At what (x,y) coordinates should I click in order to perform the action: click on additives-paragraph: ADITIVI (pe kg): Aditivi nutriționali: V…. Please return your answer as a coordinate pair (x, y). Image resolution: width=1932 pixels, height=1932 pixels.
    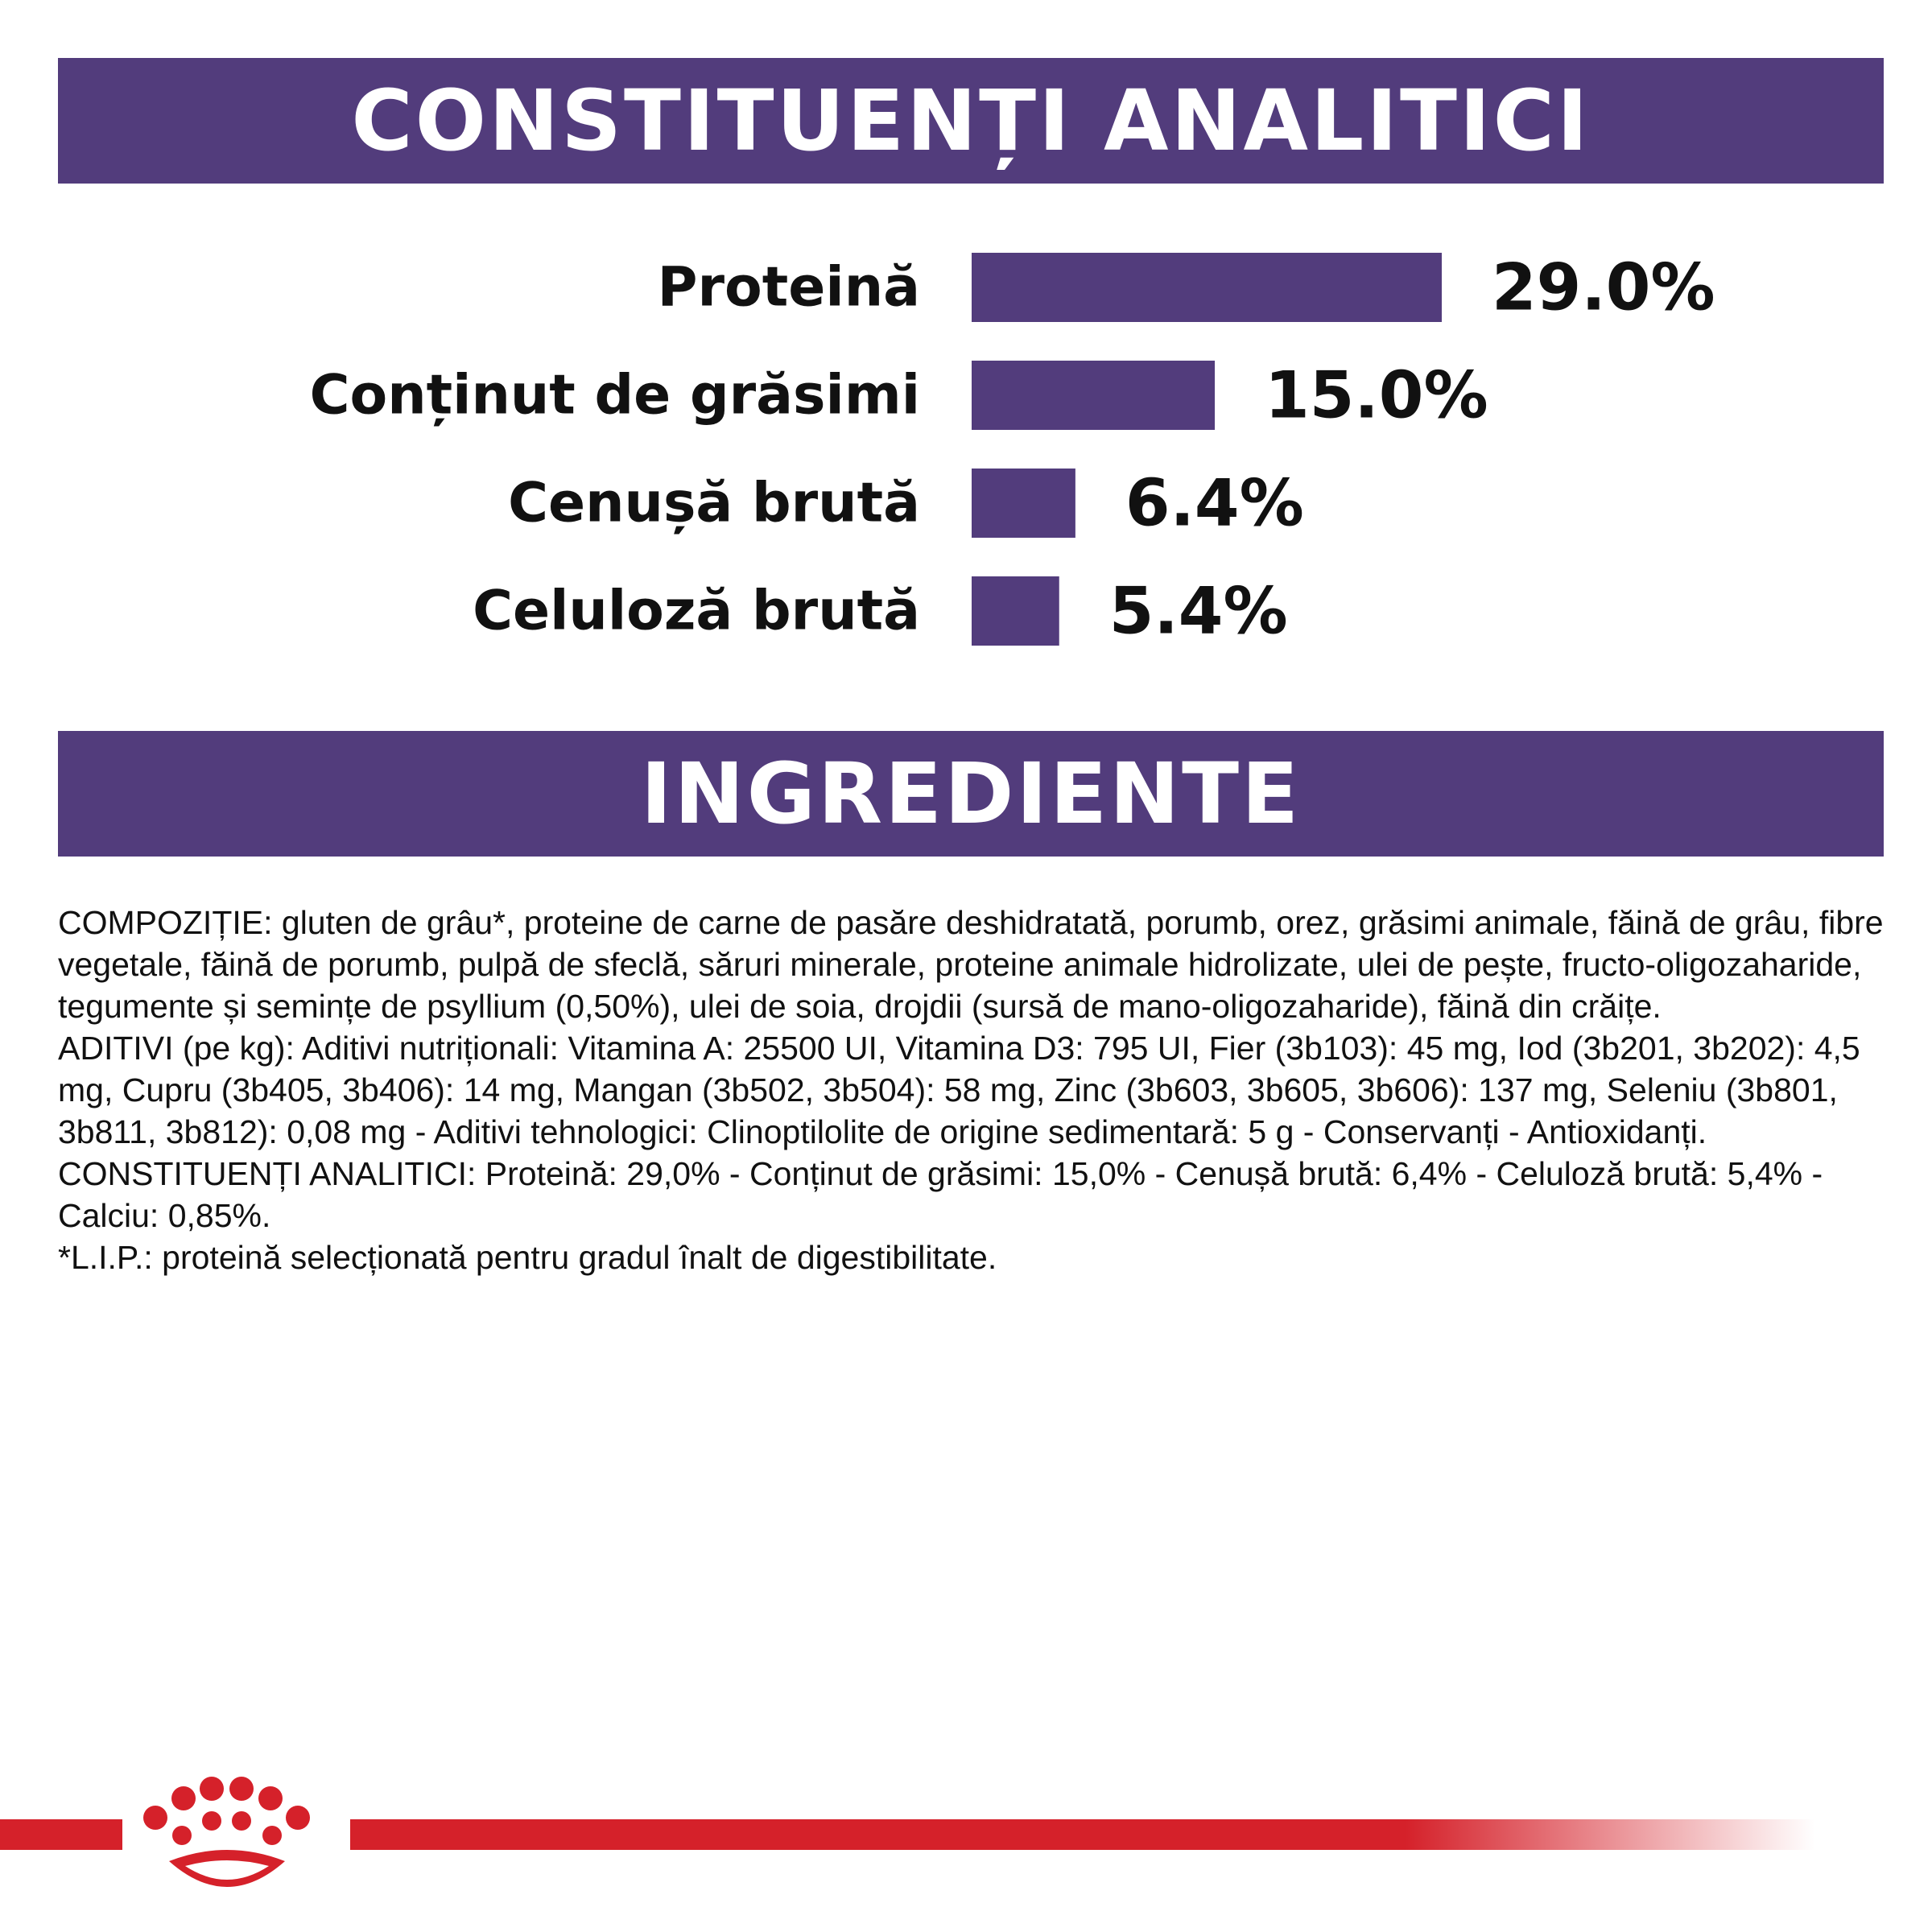
    Looking at the image, I should click on (959, 1090).